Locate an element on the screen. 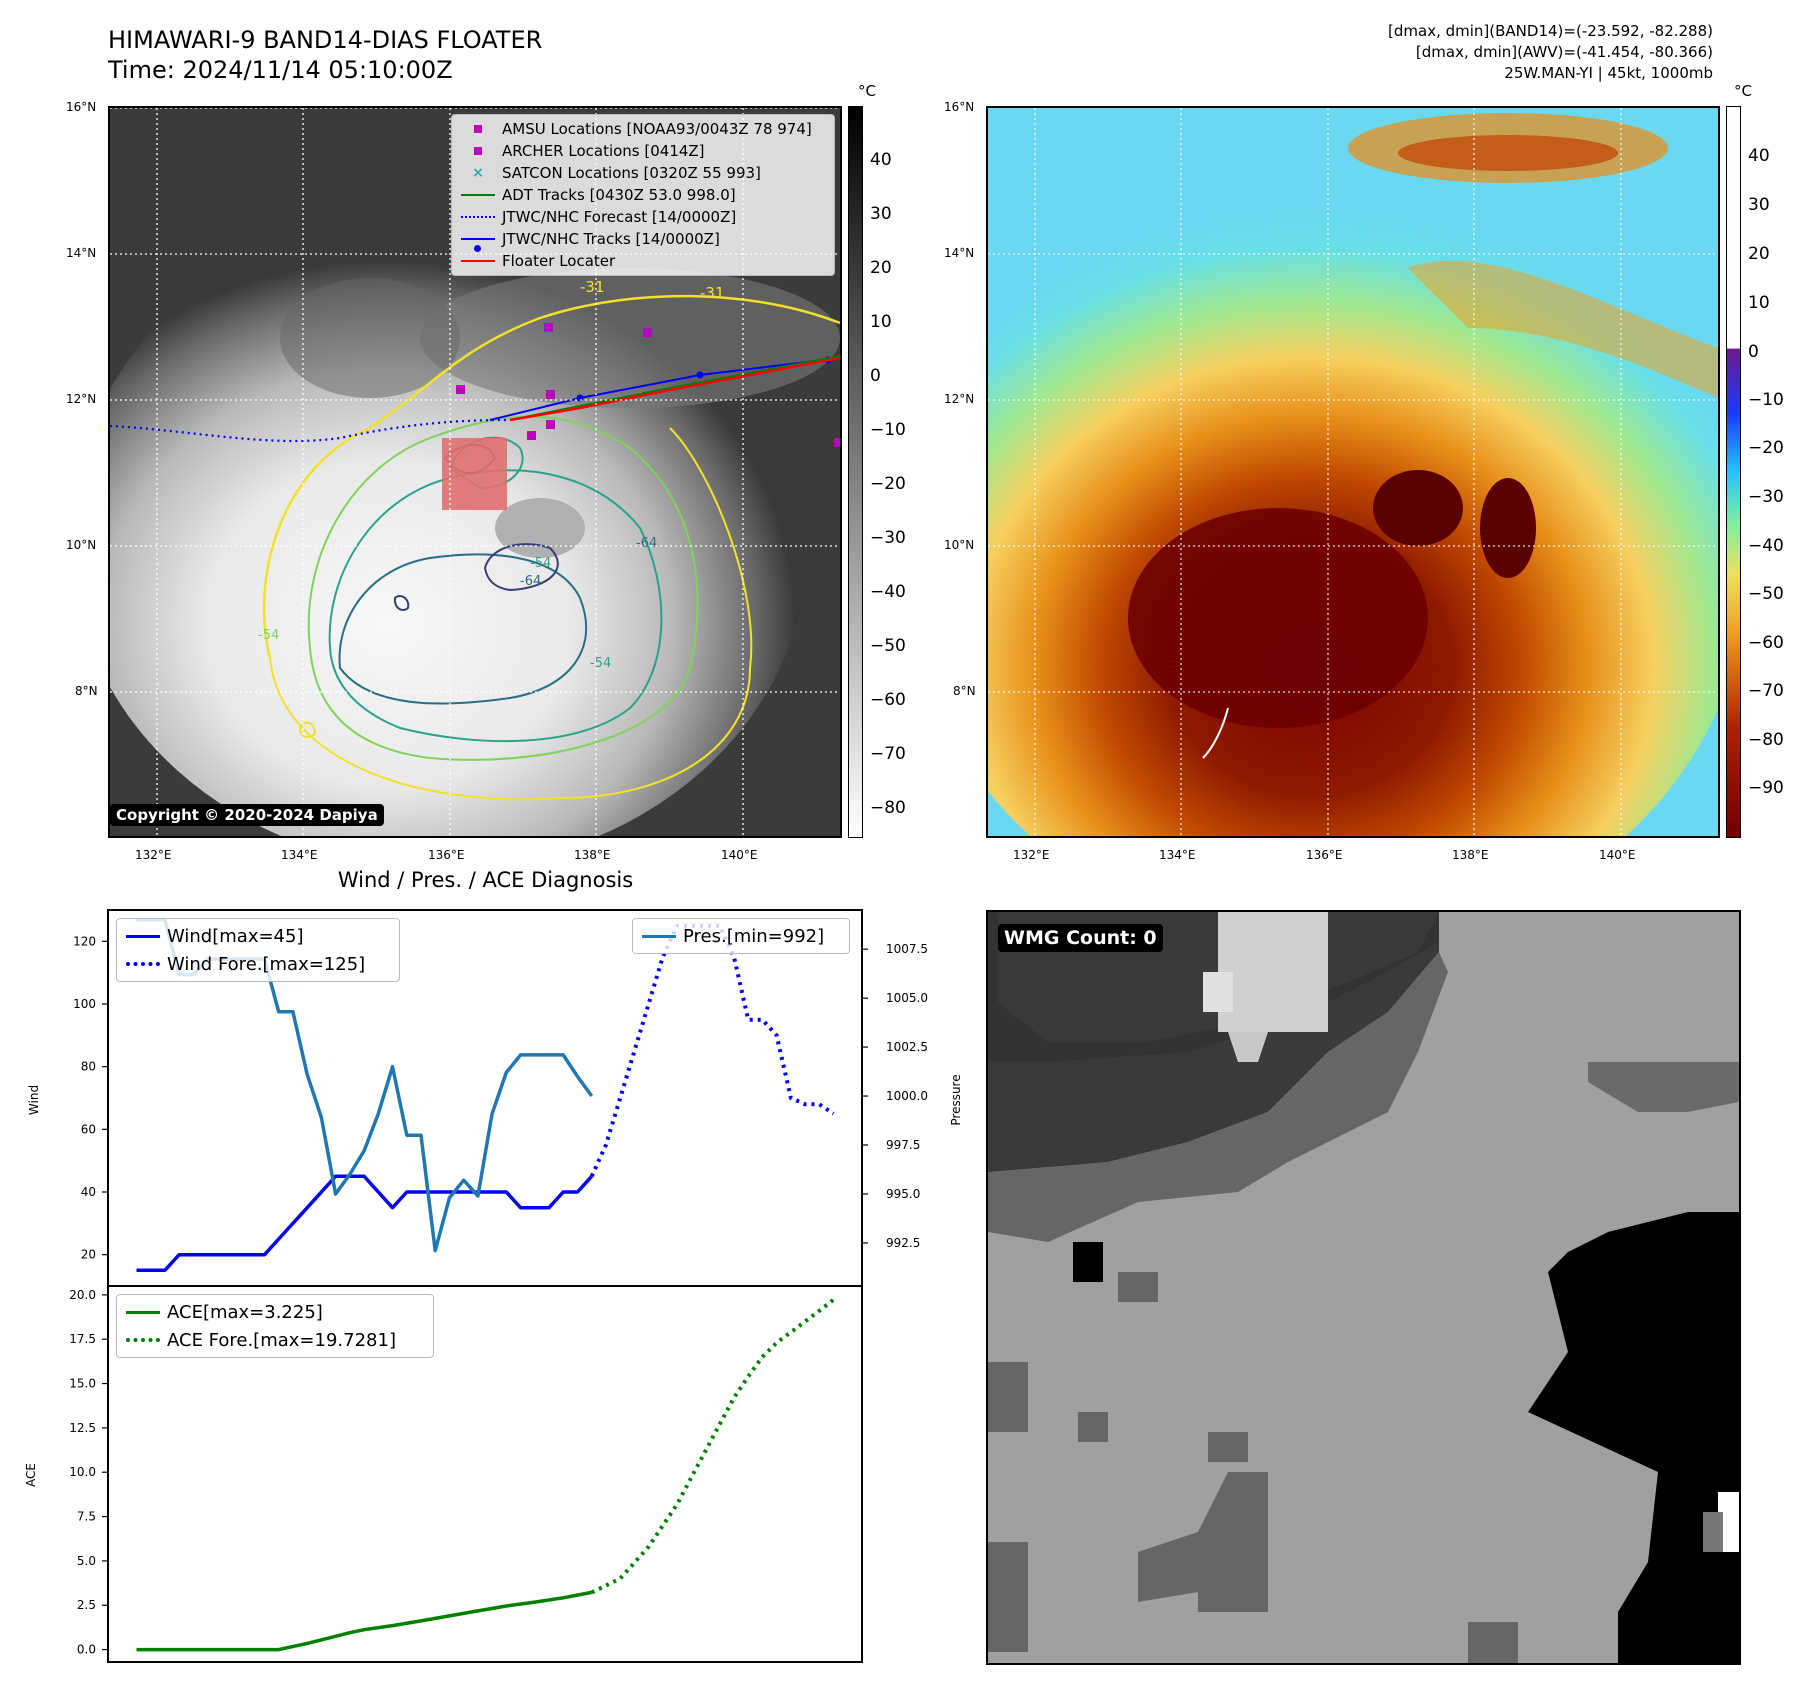 Image resolution: width=1801 pixels, height=1694 pixels. lat-label: 16°N is located at coordinates (81, 107).